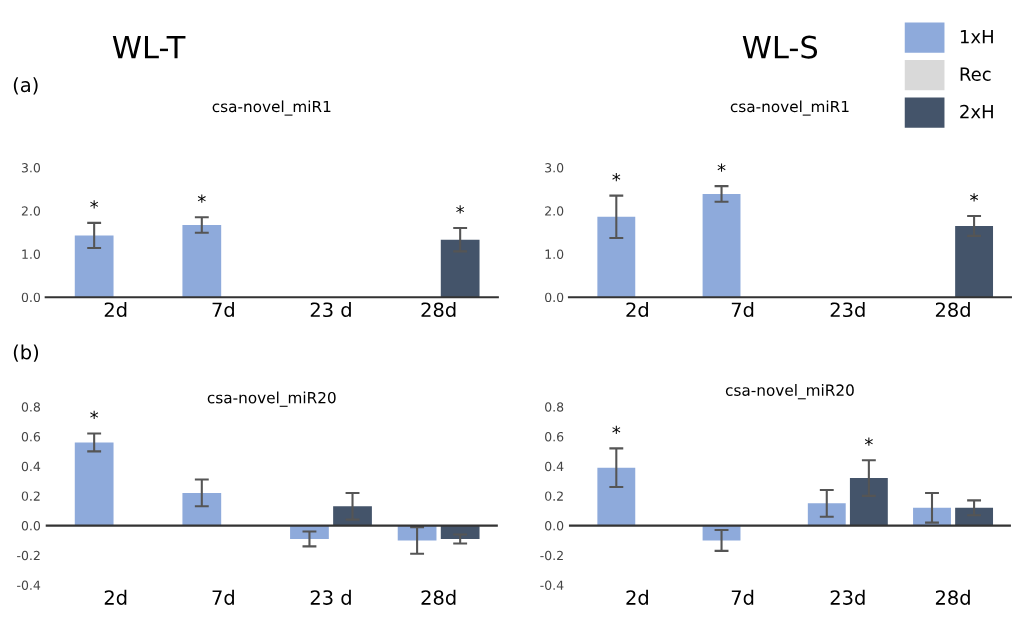  Describe the element at coordinates (26, 353) in the screenshot. I see `text: (b)` at that location.